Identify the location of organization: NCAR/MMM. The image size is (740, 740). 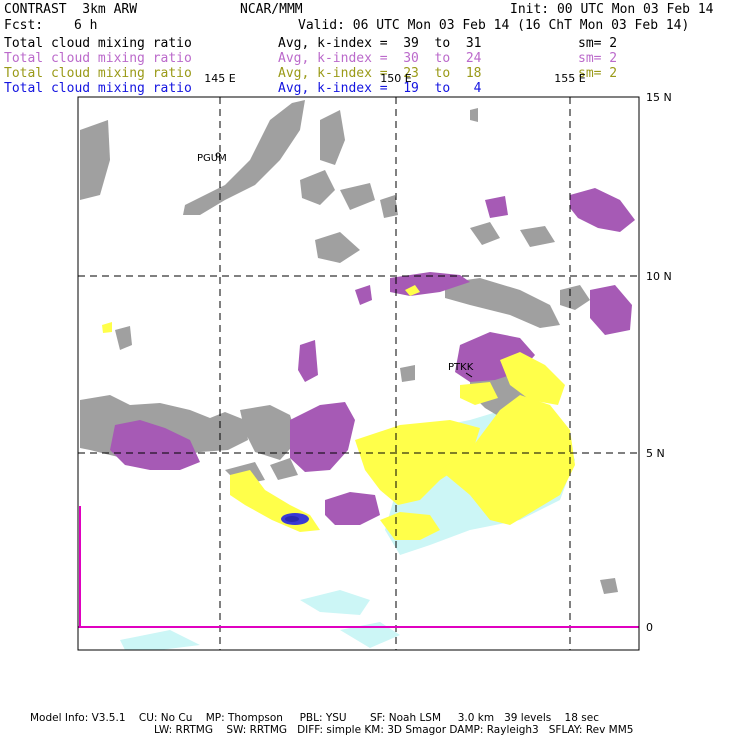
(271, 9).